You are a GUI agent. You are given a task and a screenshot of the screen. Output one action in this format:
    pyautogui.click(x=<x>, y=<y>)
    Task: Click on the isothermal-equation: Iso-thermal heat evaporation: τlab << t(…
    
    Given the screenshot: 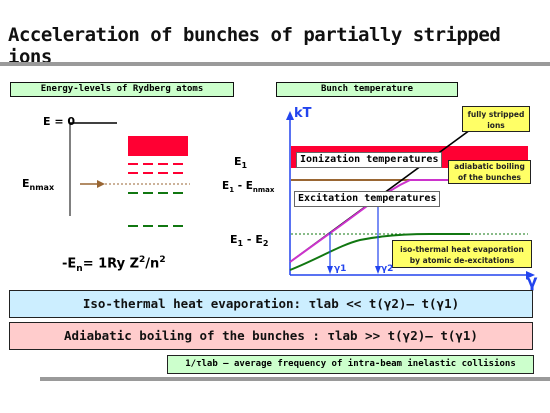 What is the action you would take?
    pyautogui.click(x=271, y=304)
    